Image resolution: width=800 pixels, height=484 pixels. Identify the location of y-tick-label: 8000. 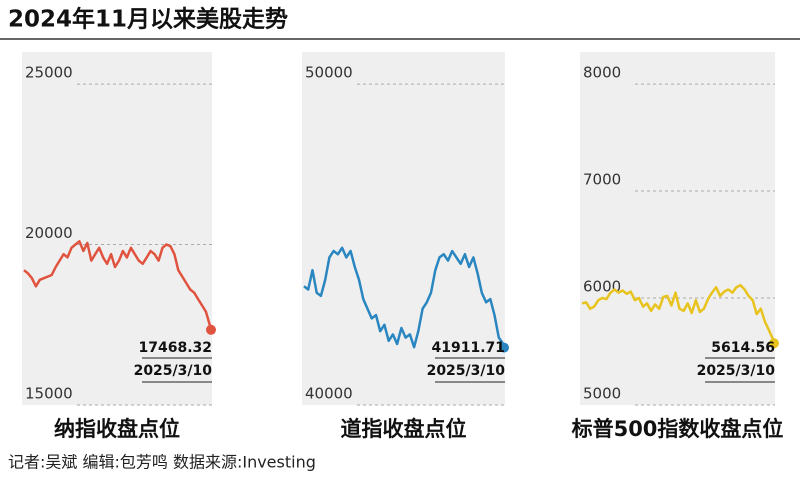
(602, 73).